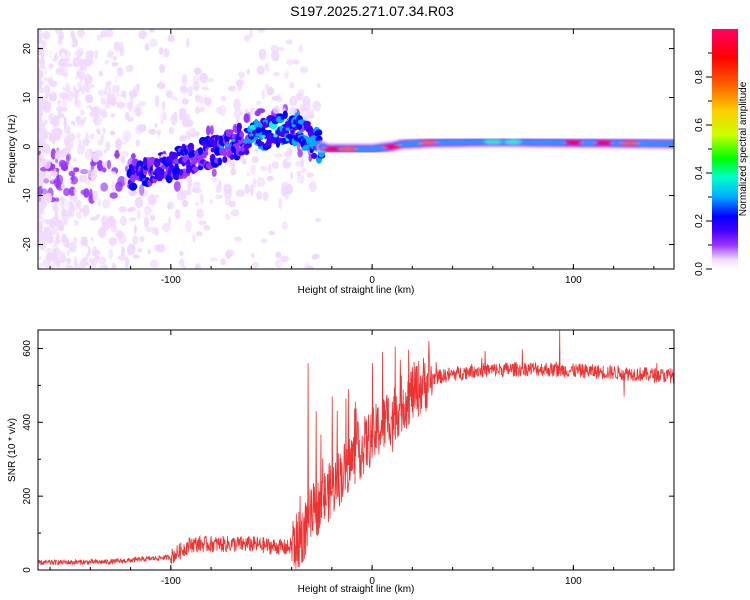 Image resolution: width=750 pixels, height=600 pixels. Describe the element at coordinates (12, 450) in the screenshot. I see `snr-ylabel: SNR (10 * v/v)` at that location.